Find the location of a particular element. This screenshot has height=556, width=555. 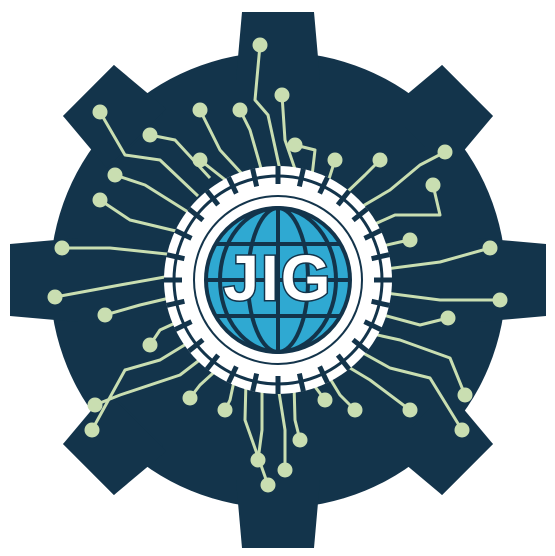

logo-text: JIG is located at coordinates (277, 278).